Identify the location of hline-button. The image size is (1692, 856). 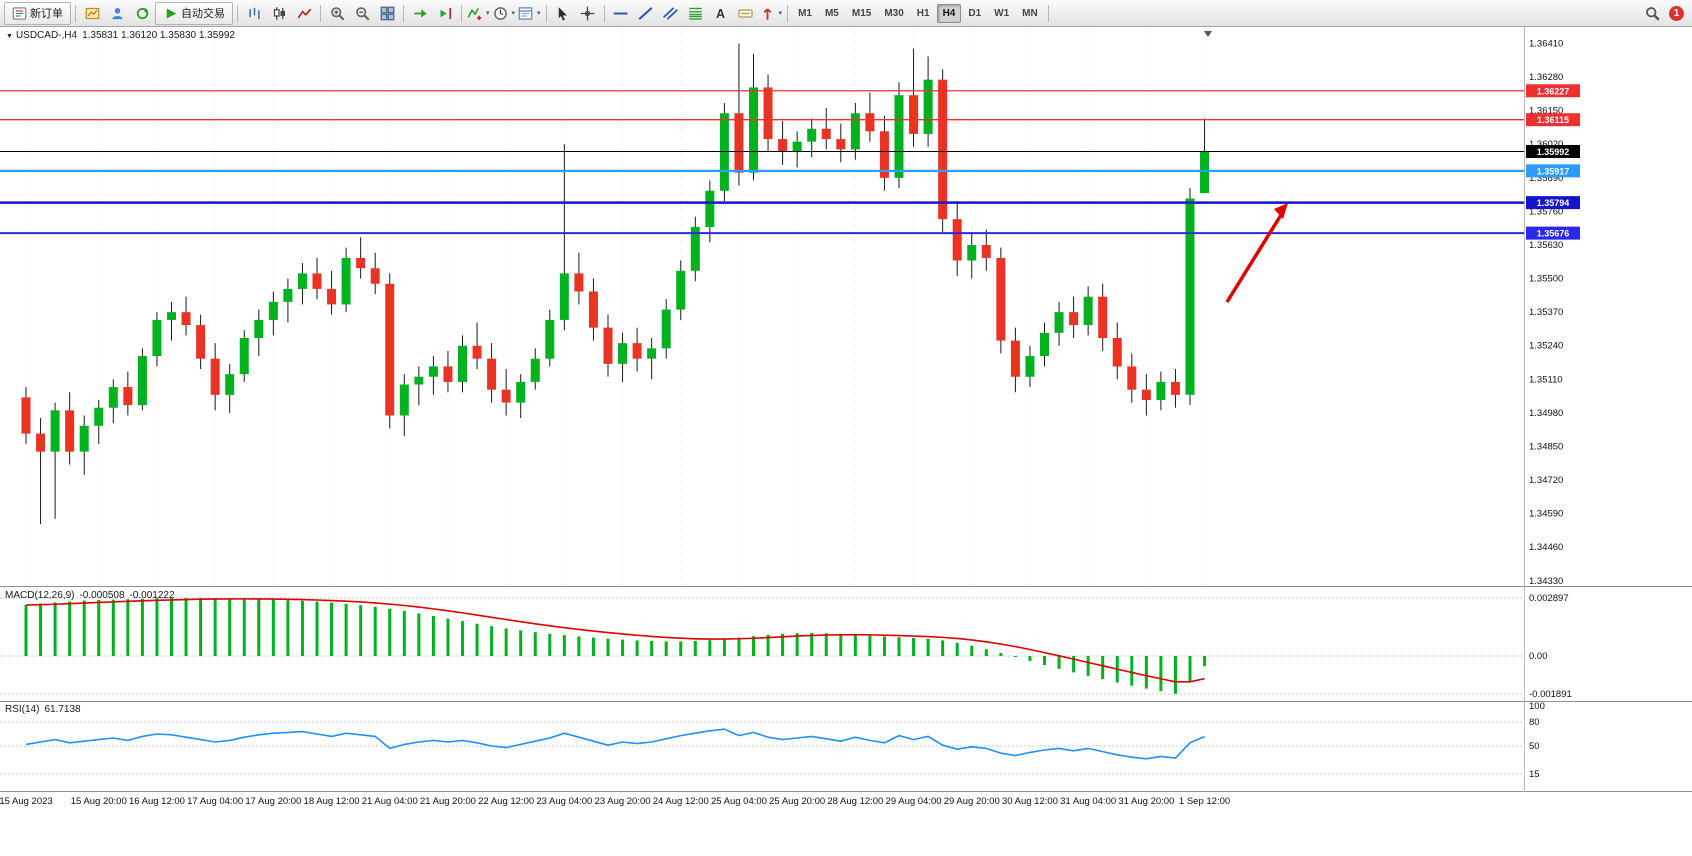
(621, 13).